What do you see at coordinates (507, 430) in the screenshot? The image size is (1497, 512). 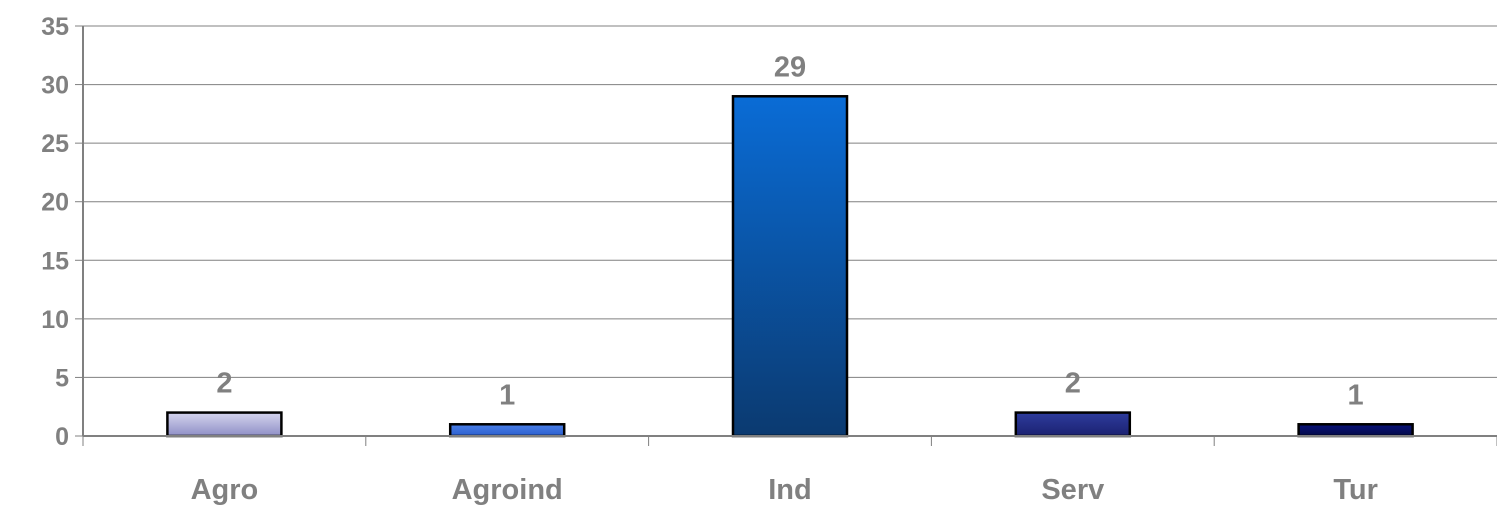 I see `bar-agroind` at bounding box center [507, 430].